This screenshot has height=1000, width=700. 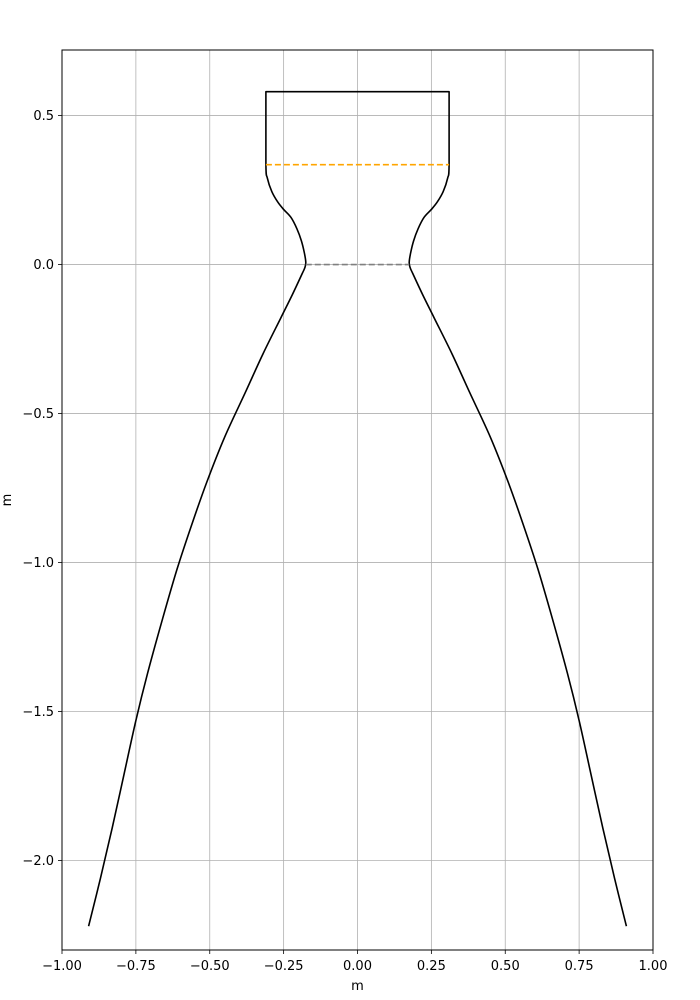 I want to click on y-axis-label: m, so click(x=7, y=500).